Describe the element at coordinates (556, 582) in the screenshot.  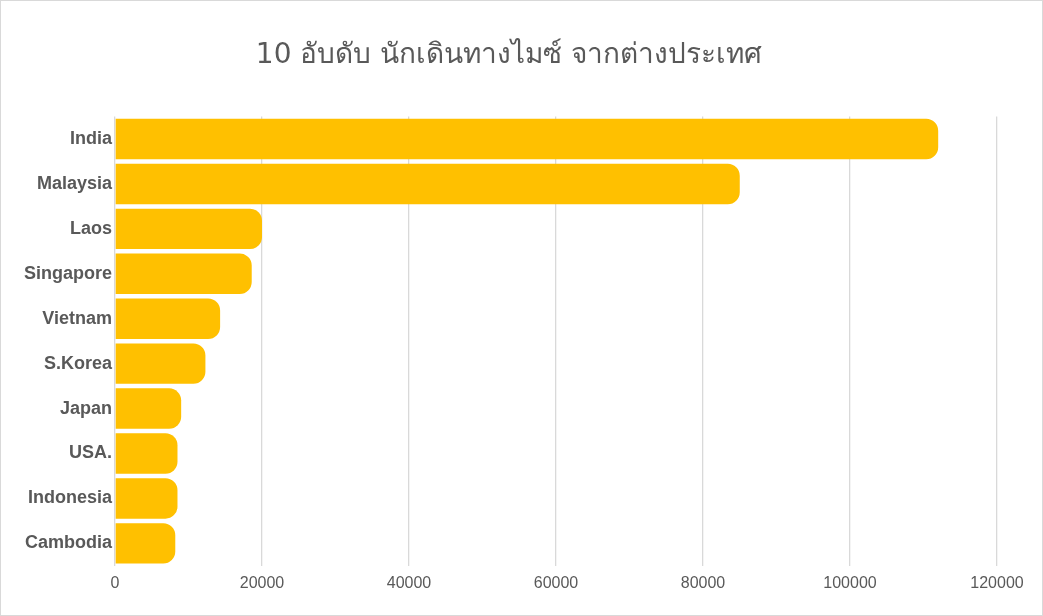
I see `x-tick-label: 60000` at that location.